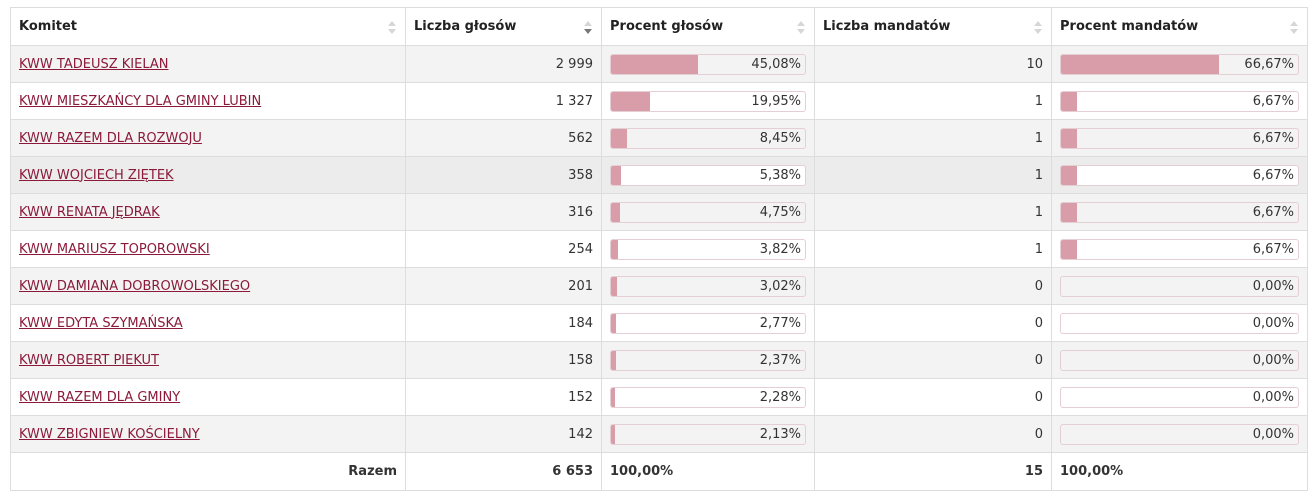 The width and height of the screenshot is (1312, 504). Describe the element at coordinates (208, 175) in the screenshot. I see `committee-cell: KWW WOJCIECH ZIĘTEK` at that location.